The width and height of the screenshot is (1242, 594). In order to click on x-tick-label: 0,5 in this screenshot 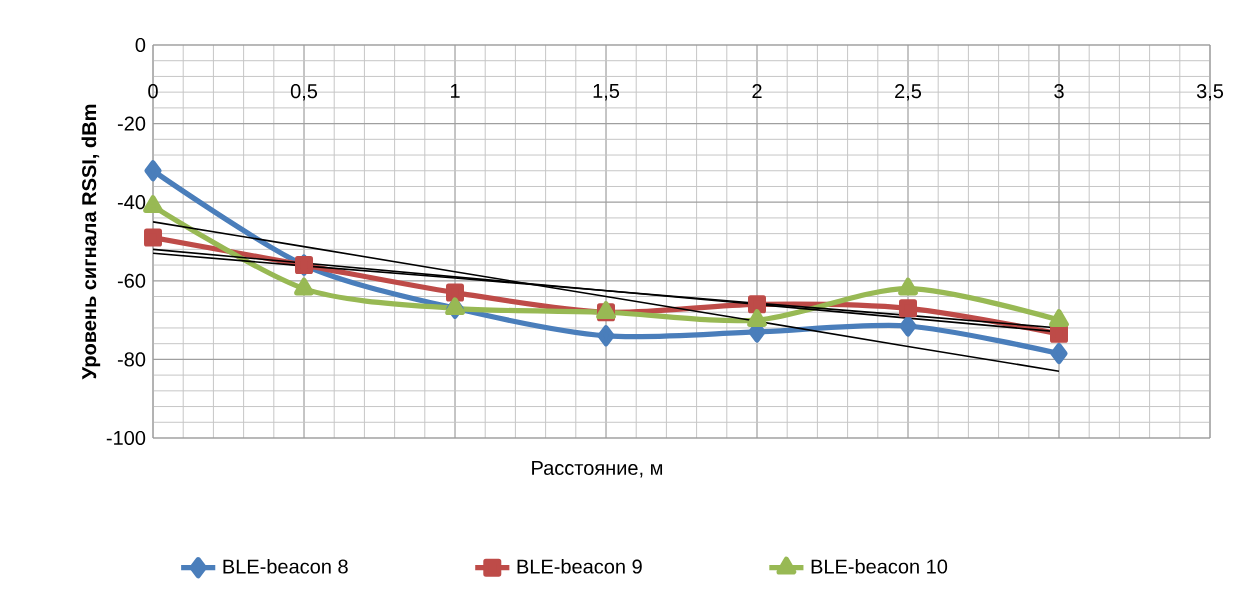, I will do `click(304, 92)`.